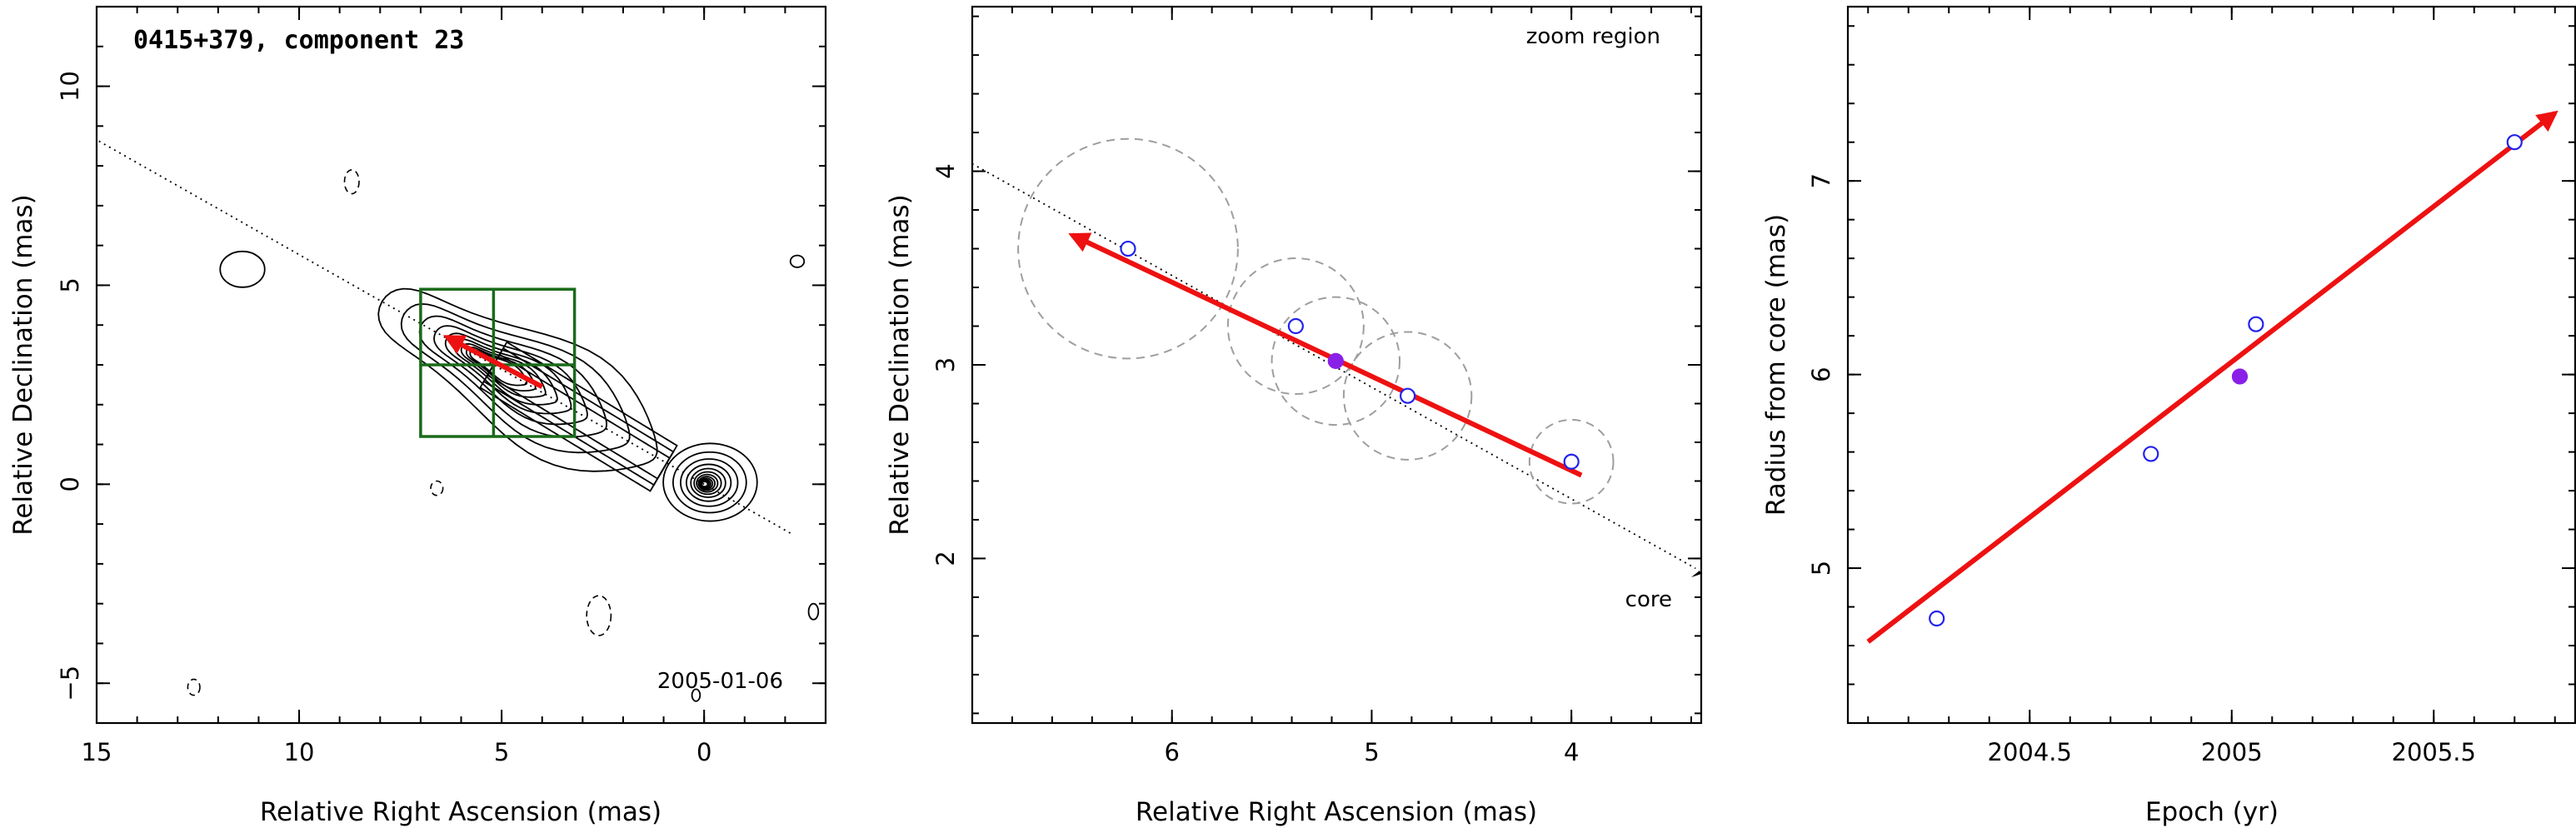 The width and height of the screenshot is (2576, 833). What do you see at coordinates (1571, 752) in the screenshot?
I see `x-tick-label: 4` at bounding box center [1571, 752].